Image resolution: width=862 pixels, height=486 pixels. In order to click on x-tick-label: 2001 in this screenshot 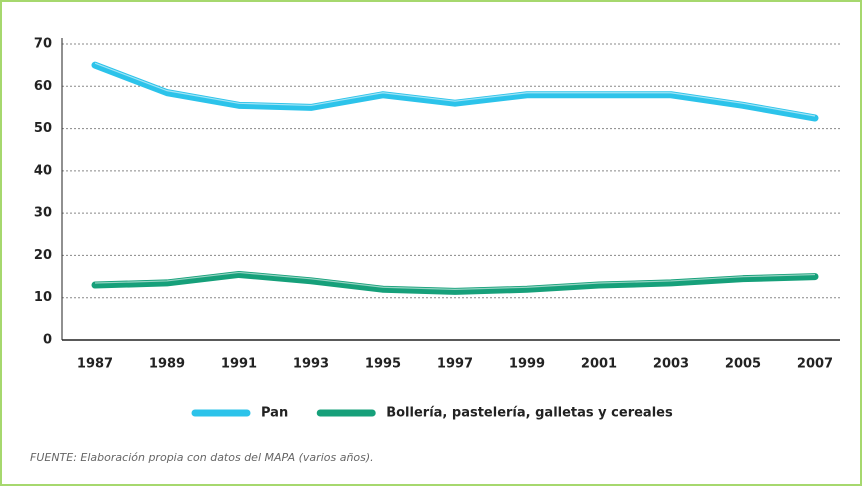, I will do `click(599, 364)`.